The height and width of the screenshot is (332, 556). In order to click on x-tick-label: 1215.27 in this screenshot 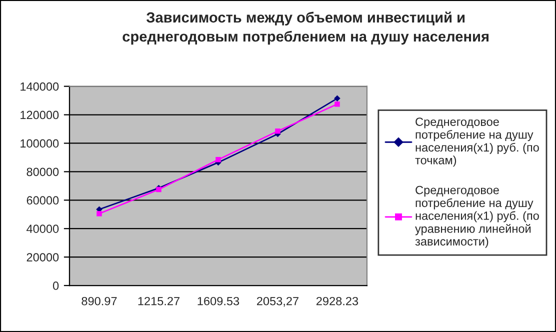, I will do `click(159, 301)`.